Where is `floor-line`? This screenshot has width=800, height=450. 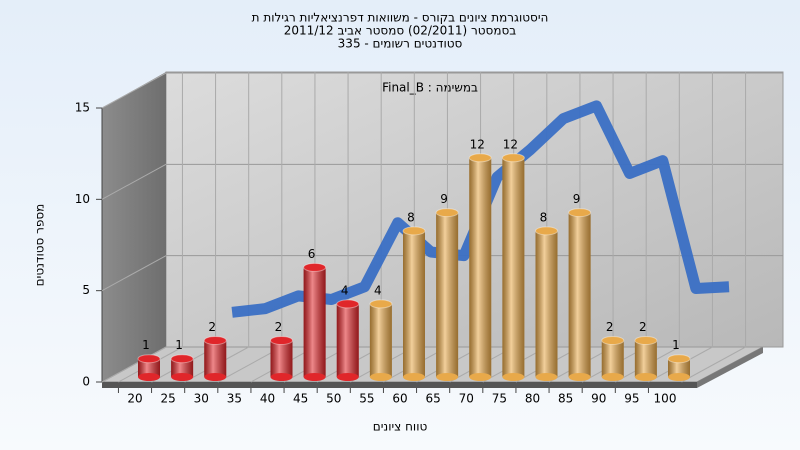 floor-line is located at coordinates (713, 364).